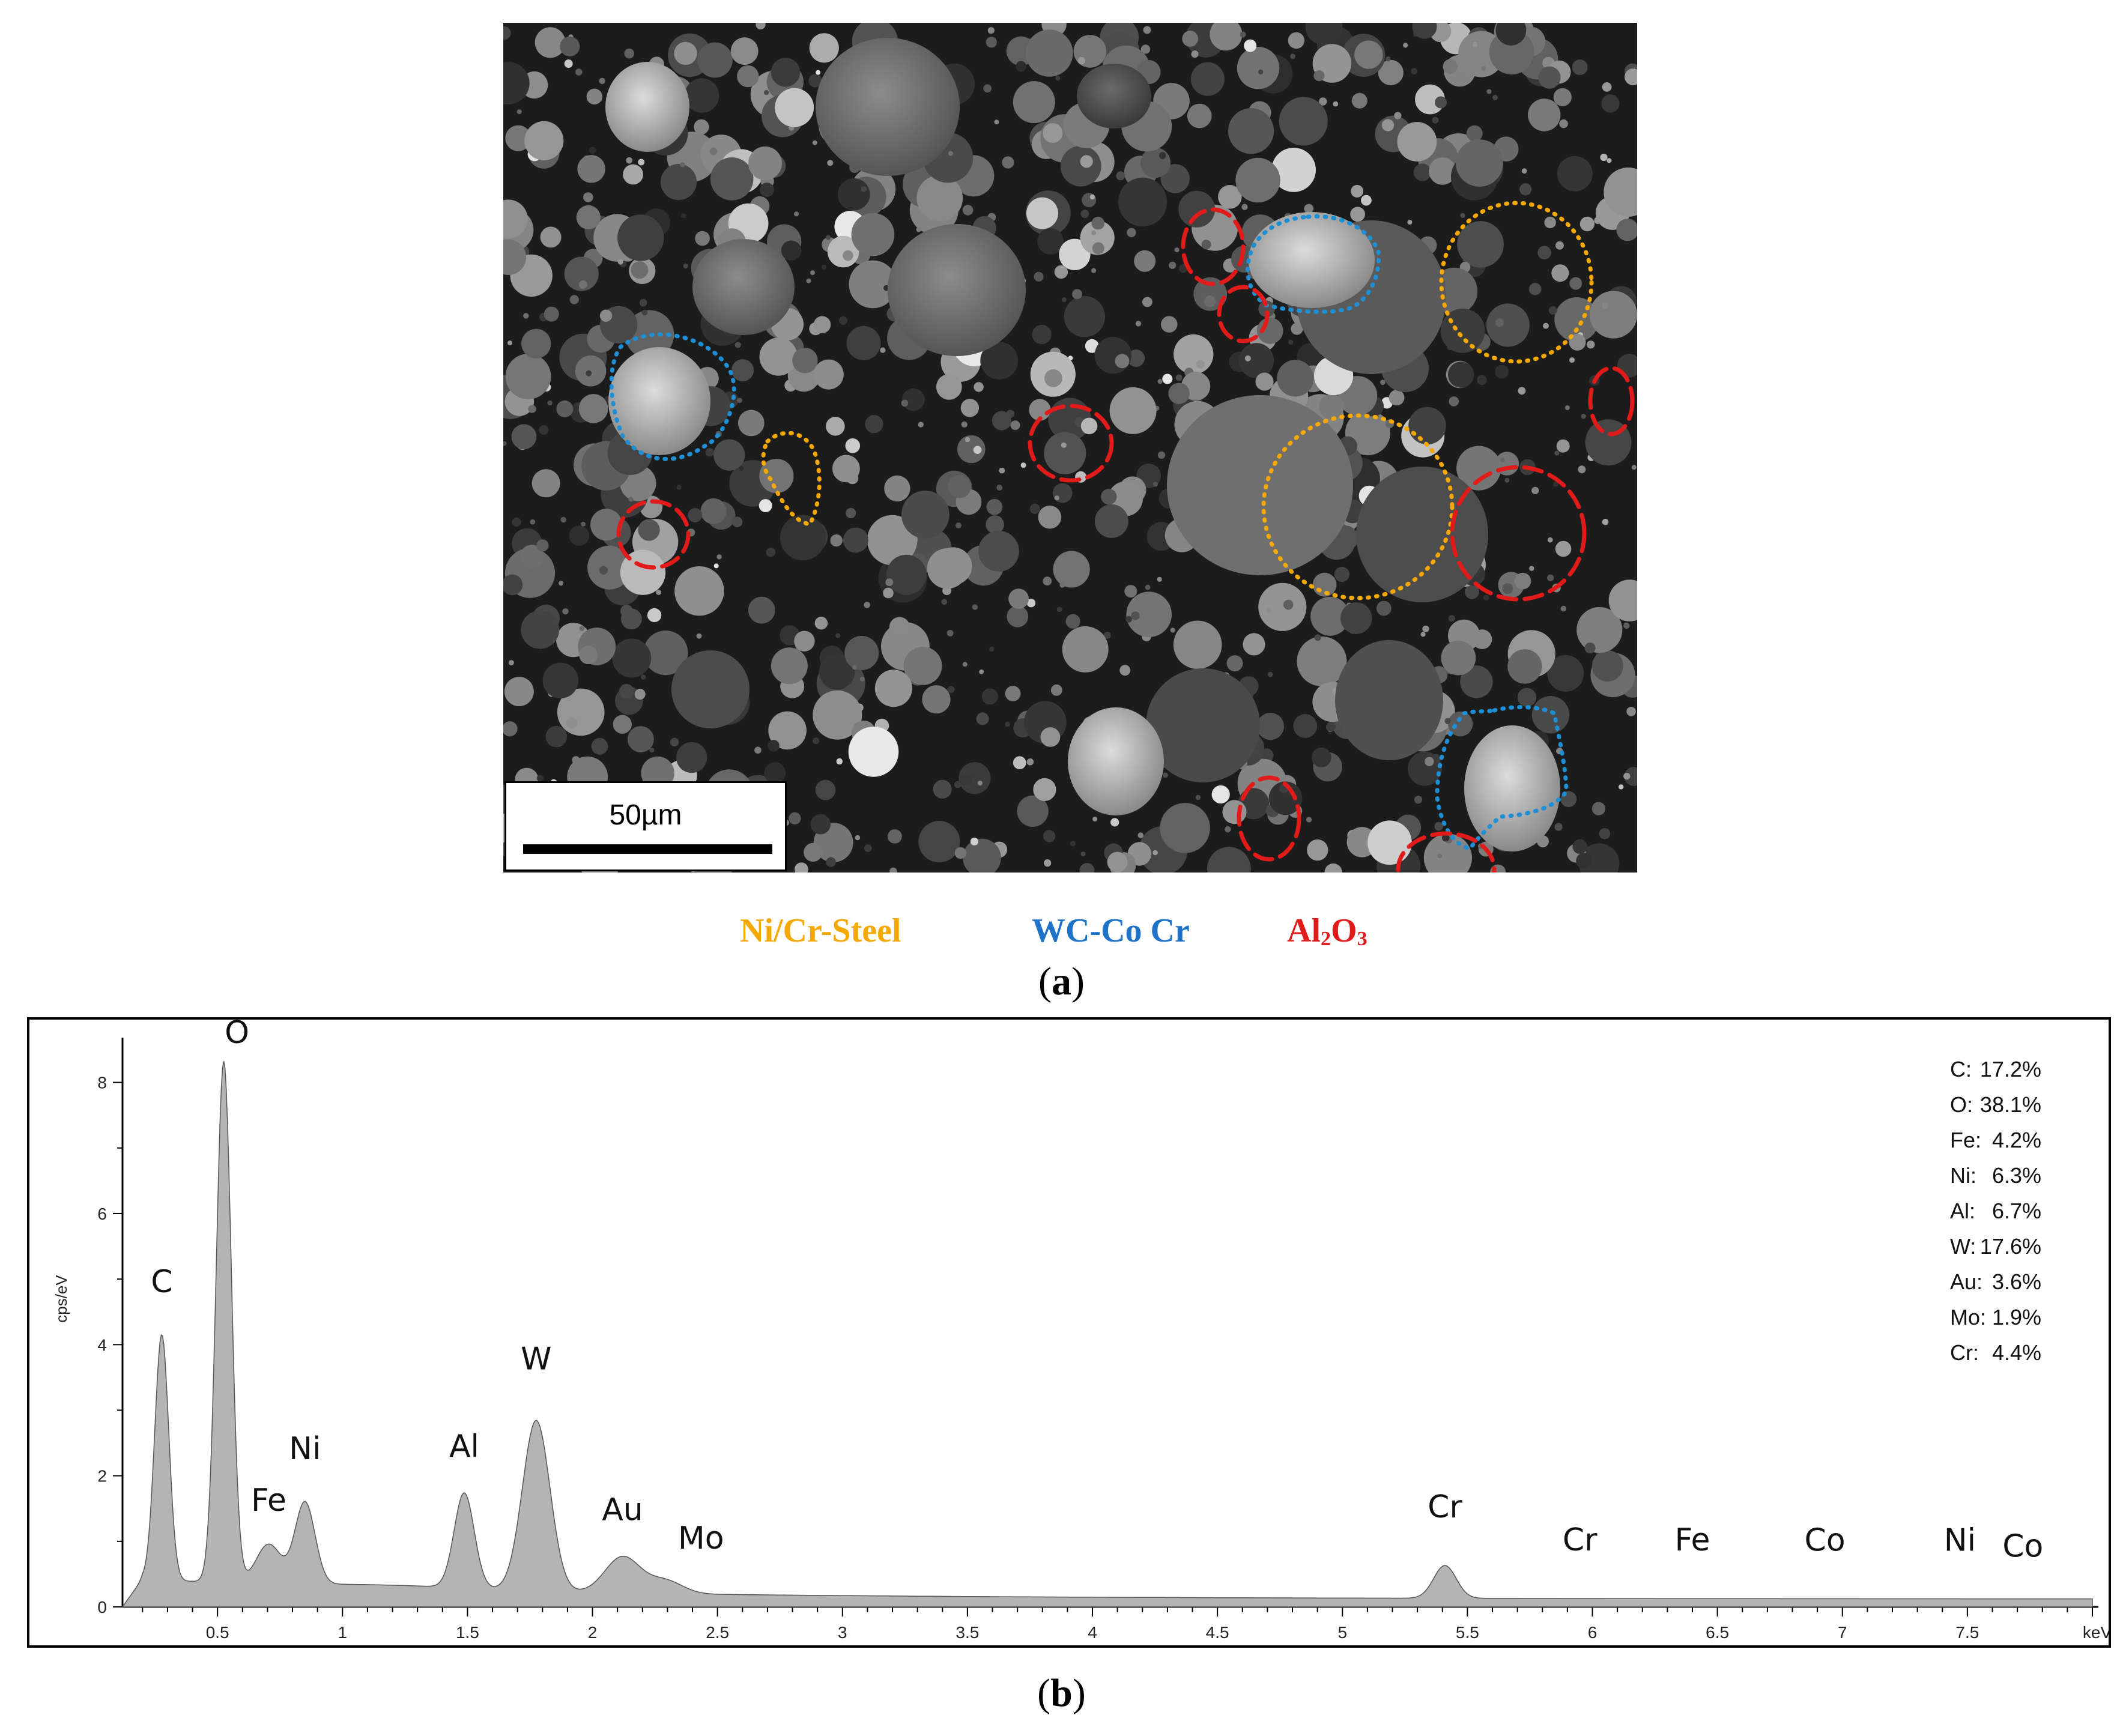 This screenshot has width=2123, height=1736. What do you see at coordinates (162, 1282) in the screenshot?
I see `peak-label: C` at bounding box center [162, 1282].